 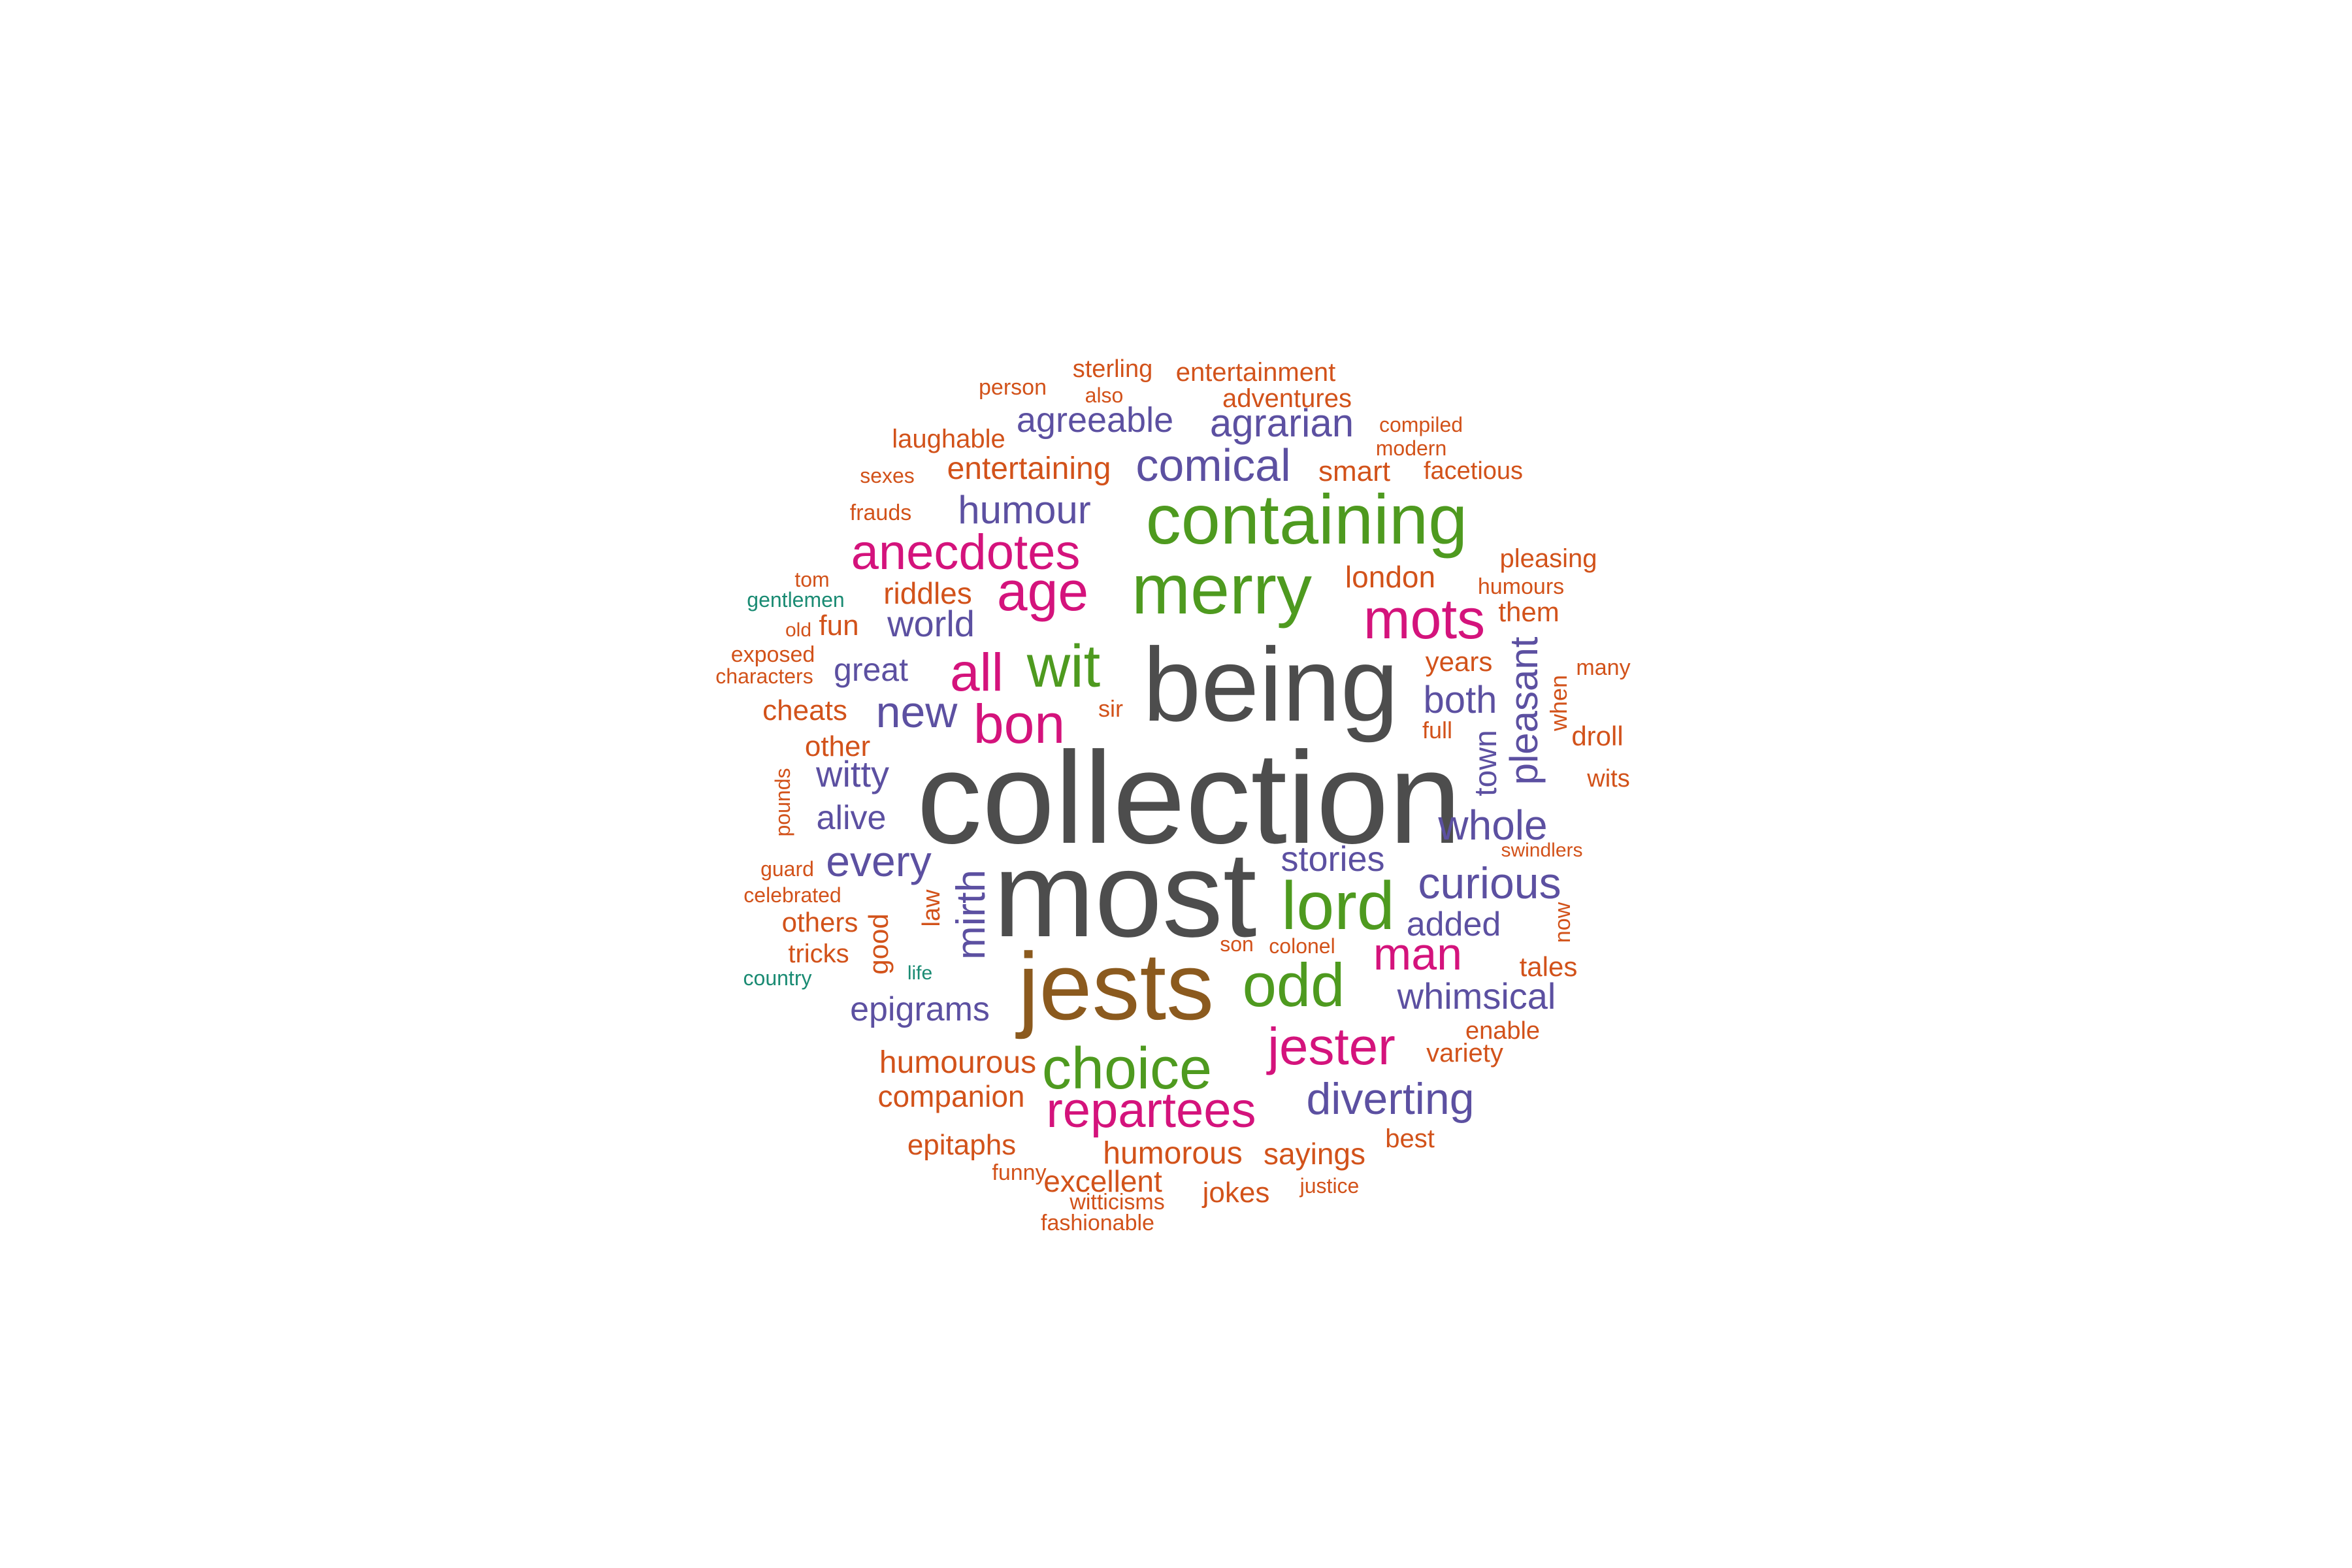 I want to click on word-best: best, so click(x=1410, y=1138).